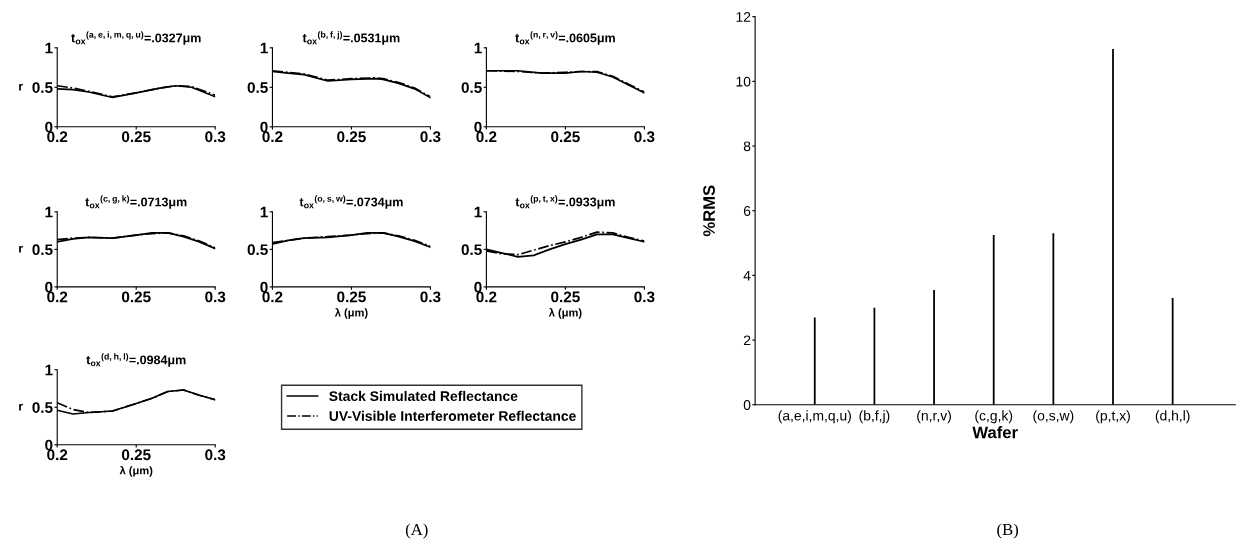 The image size is (1244, 556). Describe the element at coordinates (565, 202) in the screenshot. I see `chart-title: t$_{ox}$$^{(p,t,x)}$=.0933μm` at that location.